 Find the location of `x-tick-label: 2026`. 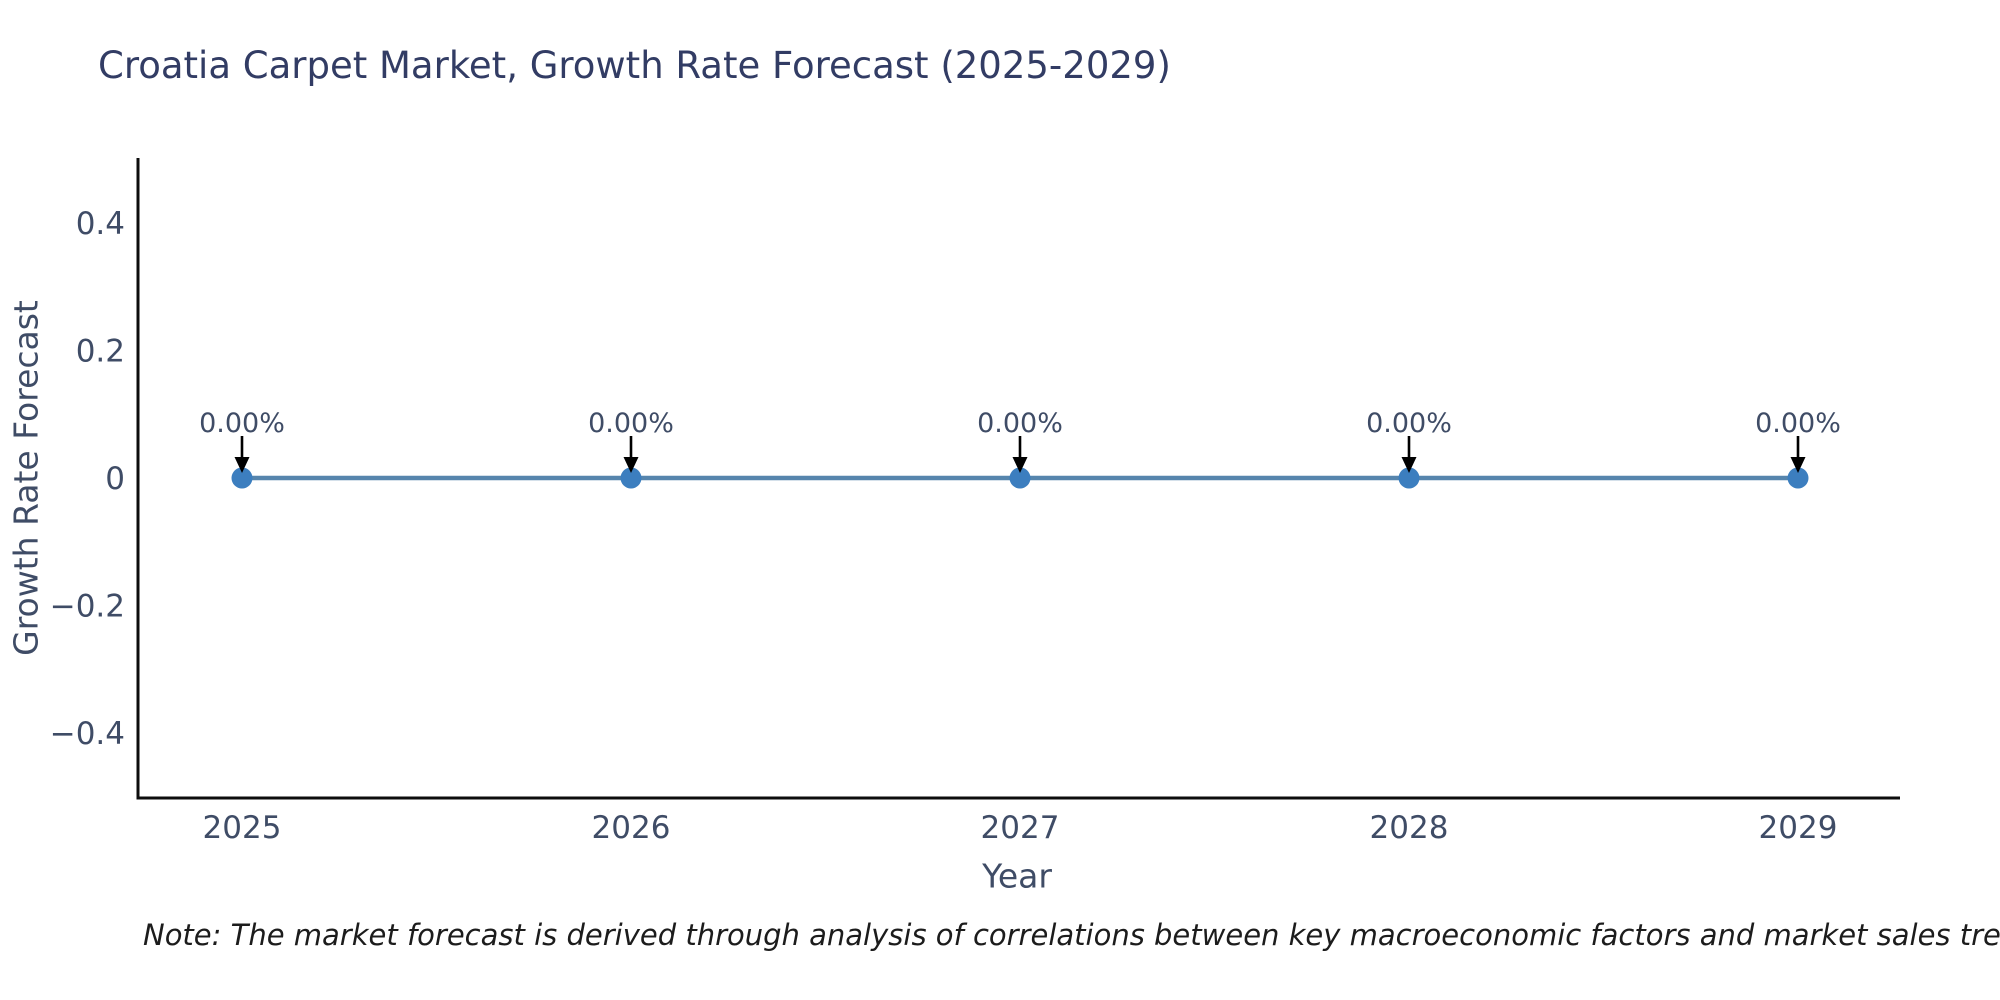

x-tick-label: 2026 is located at coordinates (631, 828).